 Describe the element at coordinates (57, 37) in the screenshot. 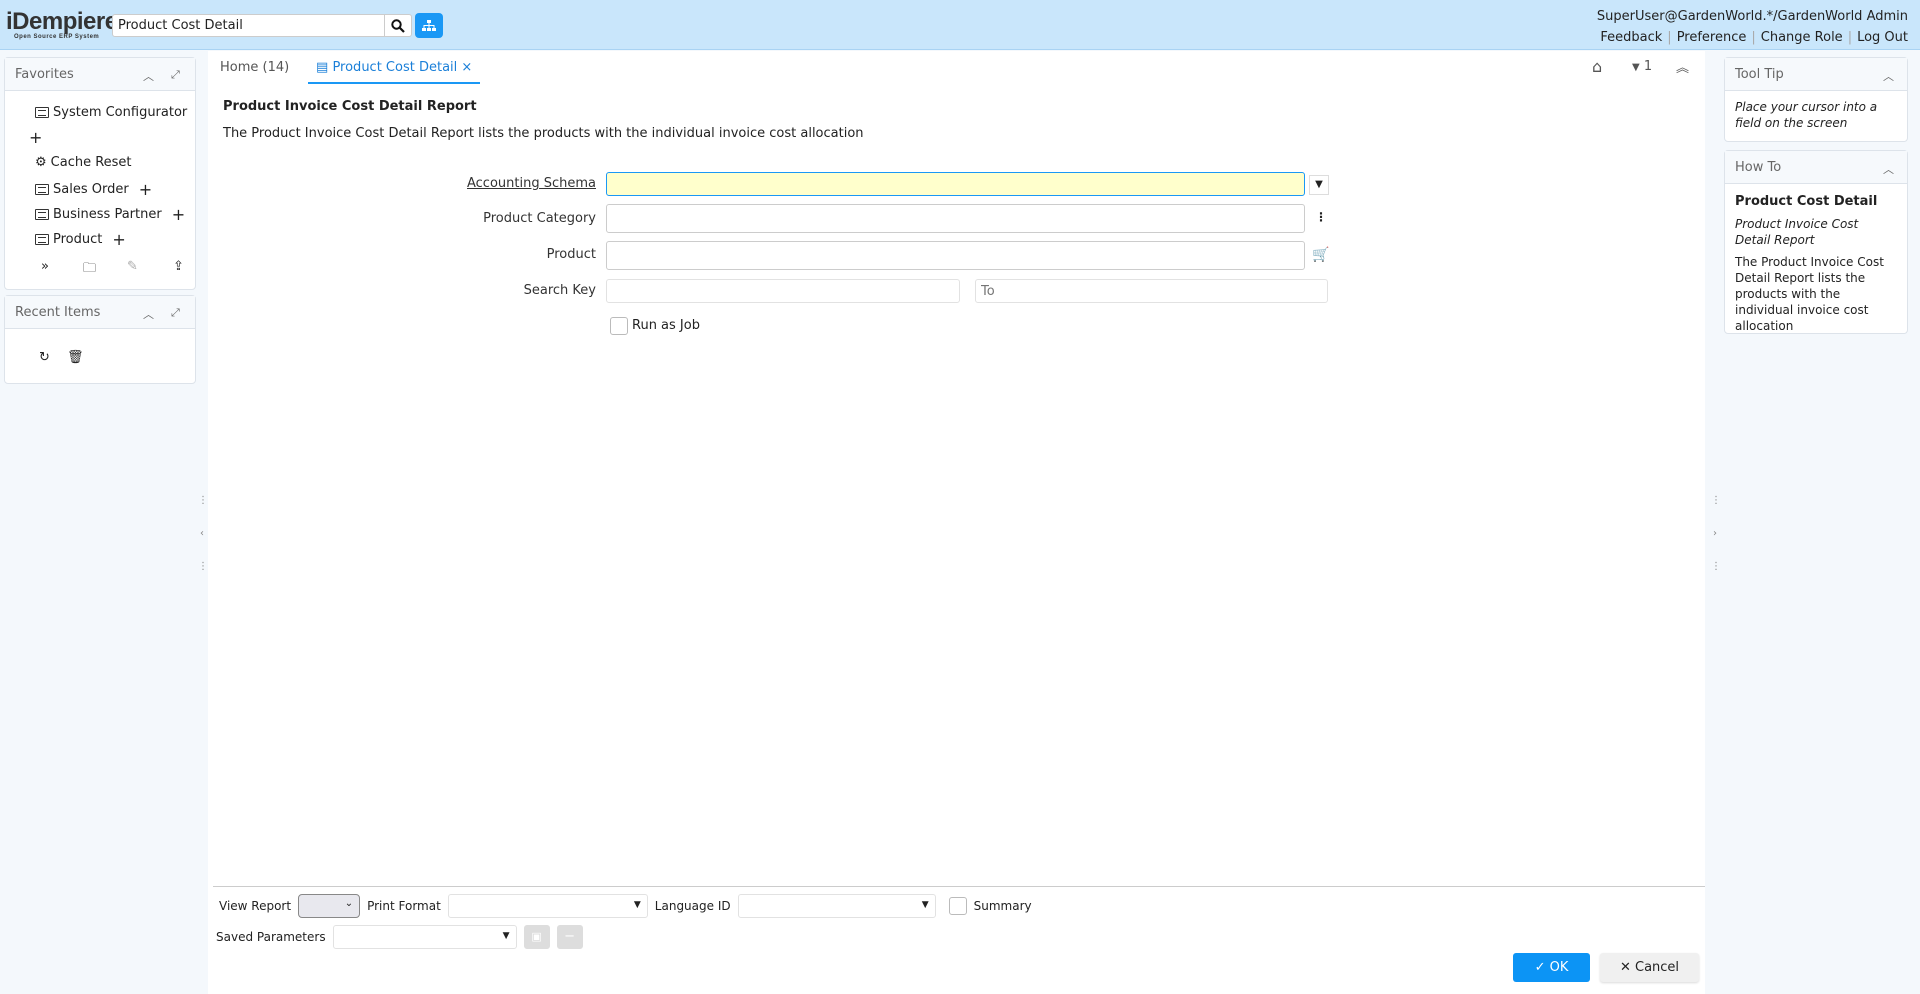

I see `logo-subtitle: Open Source ERP System` at that location.